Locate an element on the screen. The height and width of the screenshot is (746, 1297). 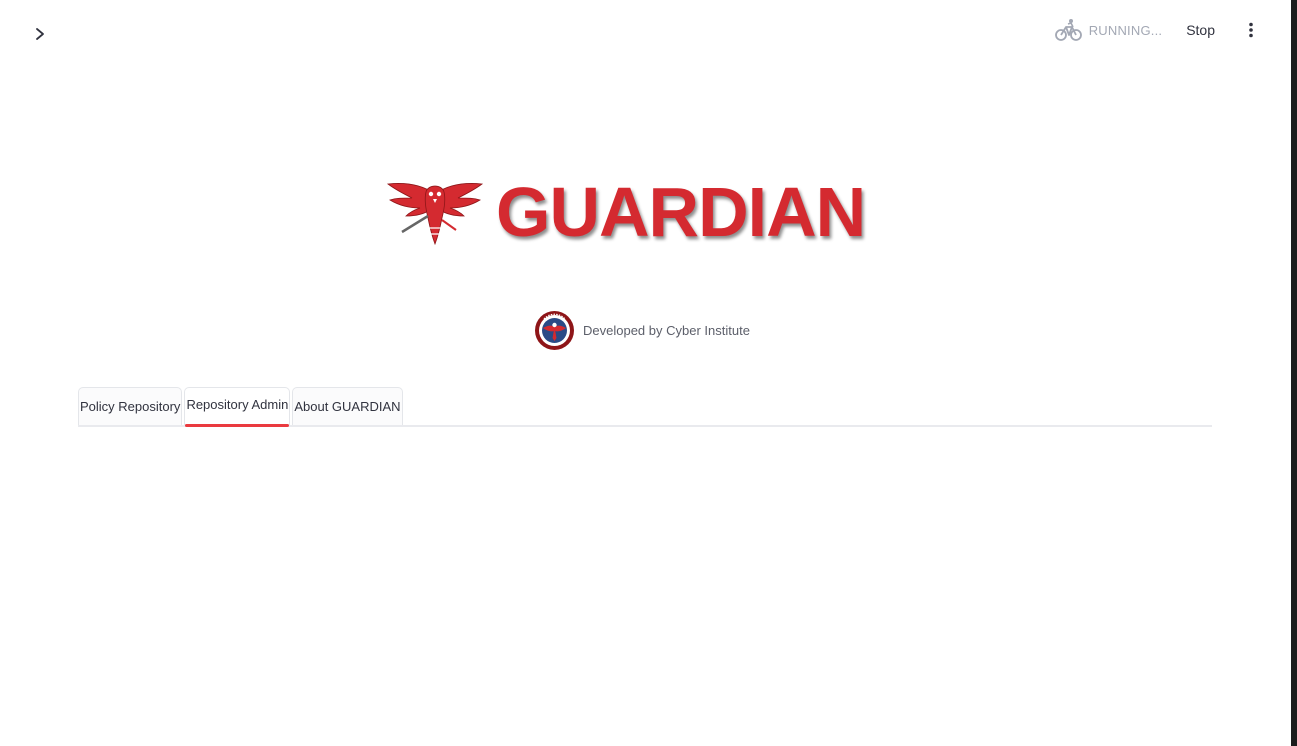
main-menu-button is located at coordinates (1251, 30).